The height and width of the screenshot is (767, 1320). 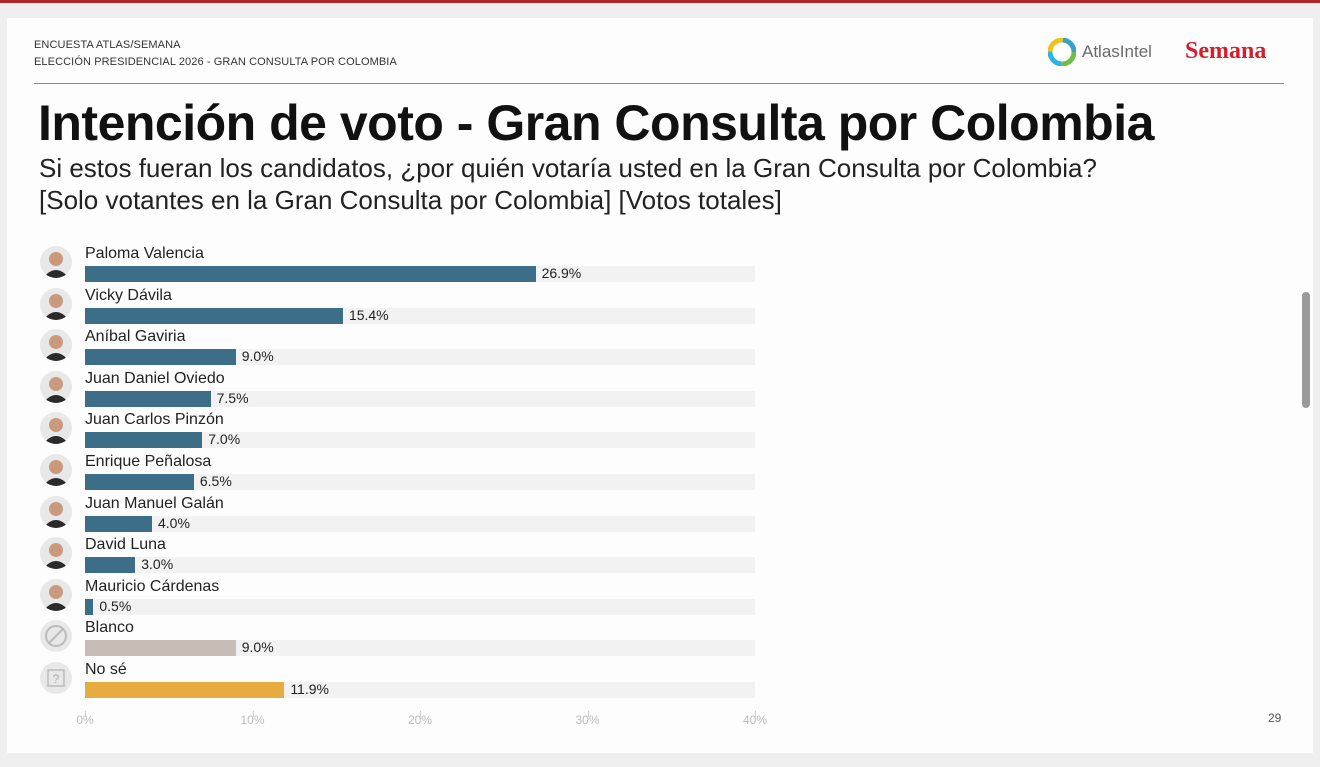 I want to click on bar-track: 7.0%, so click(x=420, y=440).